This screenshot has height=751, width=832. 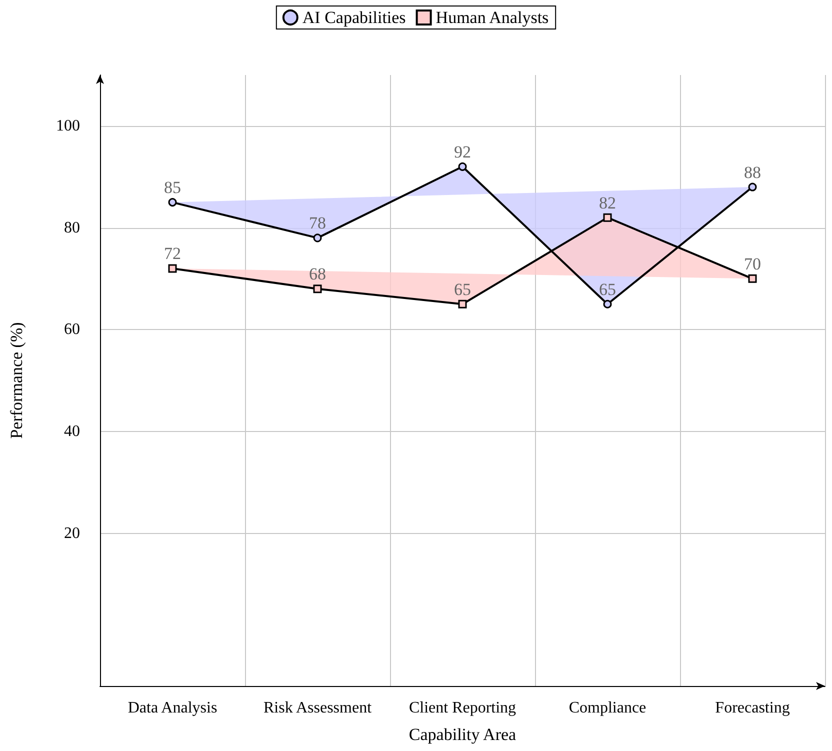 I want to click on x-tick-label: Client Reporting, so click(x=462, y=708).